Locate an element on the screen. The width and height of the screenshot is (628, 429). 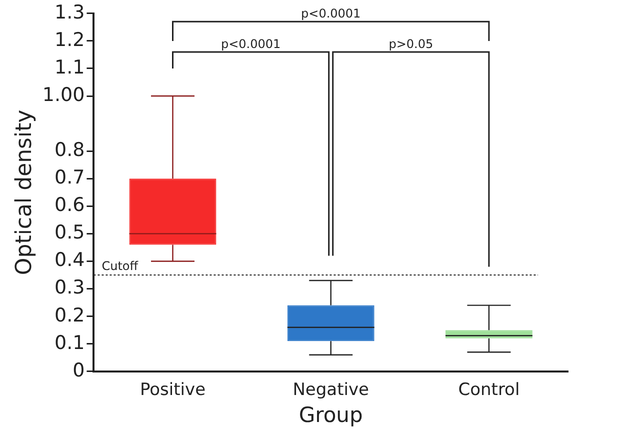
x-tick-label: Positive is located at coordinates (173, 390).